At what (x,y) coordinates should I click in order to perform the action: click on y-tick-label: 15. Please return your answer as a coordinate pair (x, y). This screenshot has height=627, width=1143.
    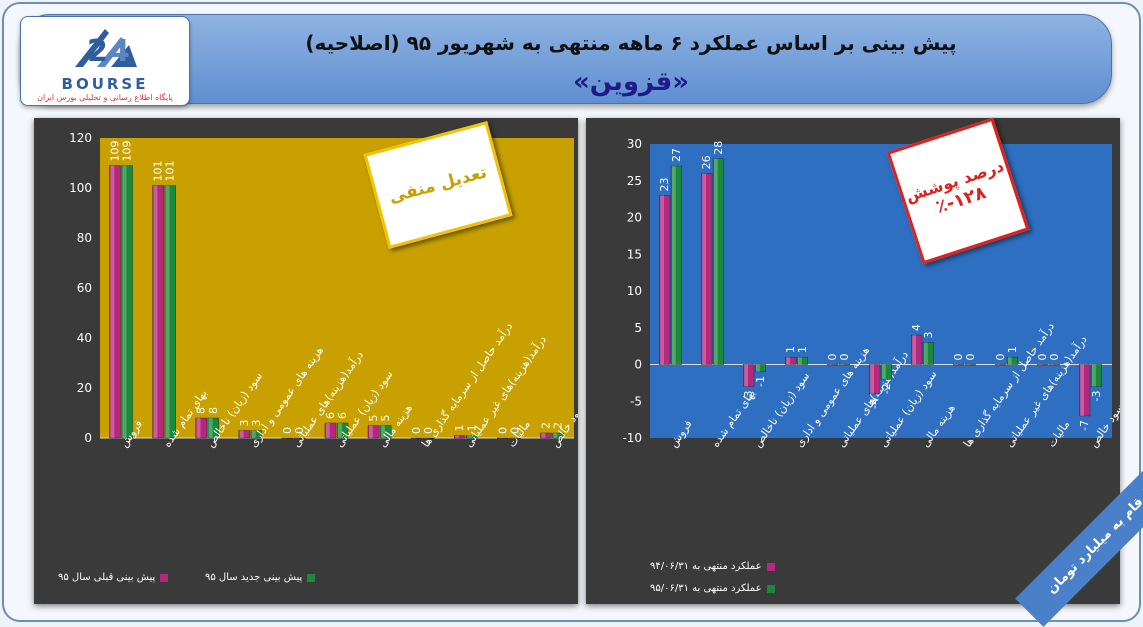
    Looking at the image, I should click on (634, 254).